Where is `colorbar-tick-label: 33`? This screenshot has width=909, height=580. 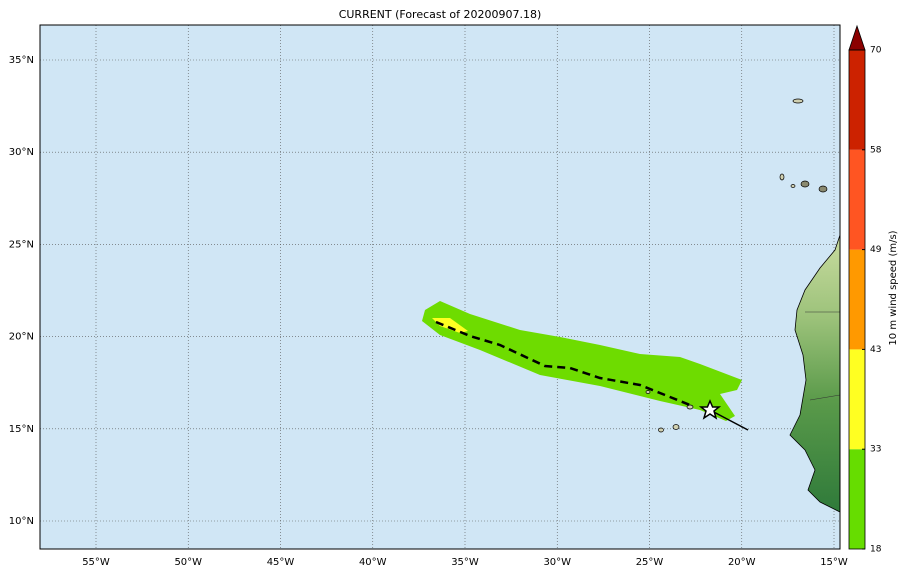
colorbar-tick-label: 33 is located at coordinates (875, 450).